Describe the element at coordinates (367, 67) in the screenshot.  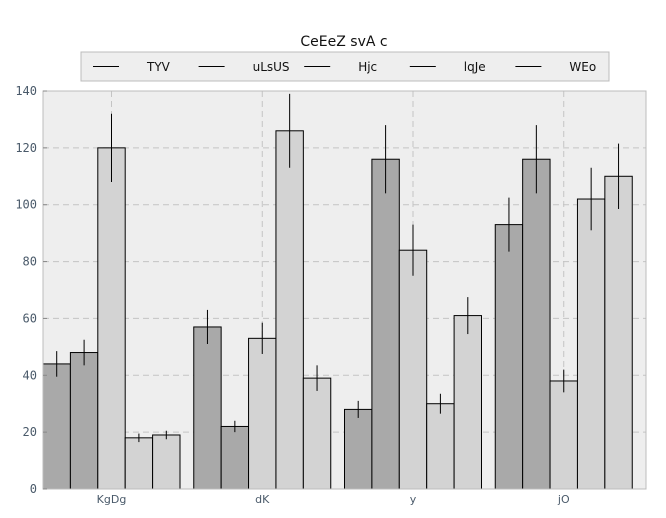
I see `legend-label: Hjc` at that location.